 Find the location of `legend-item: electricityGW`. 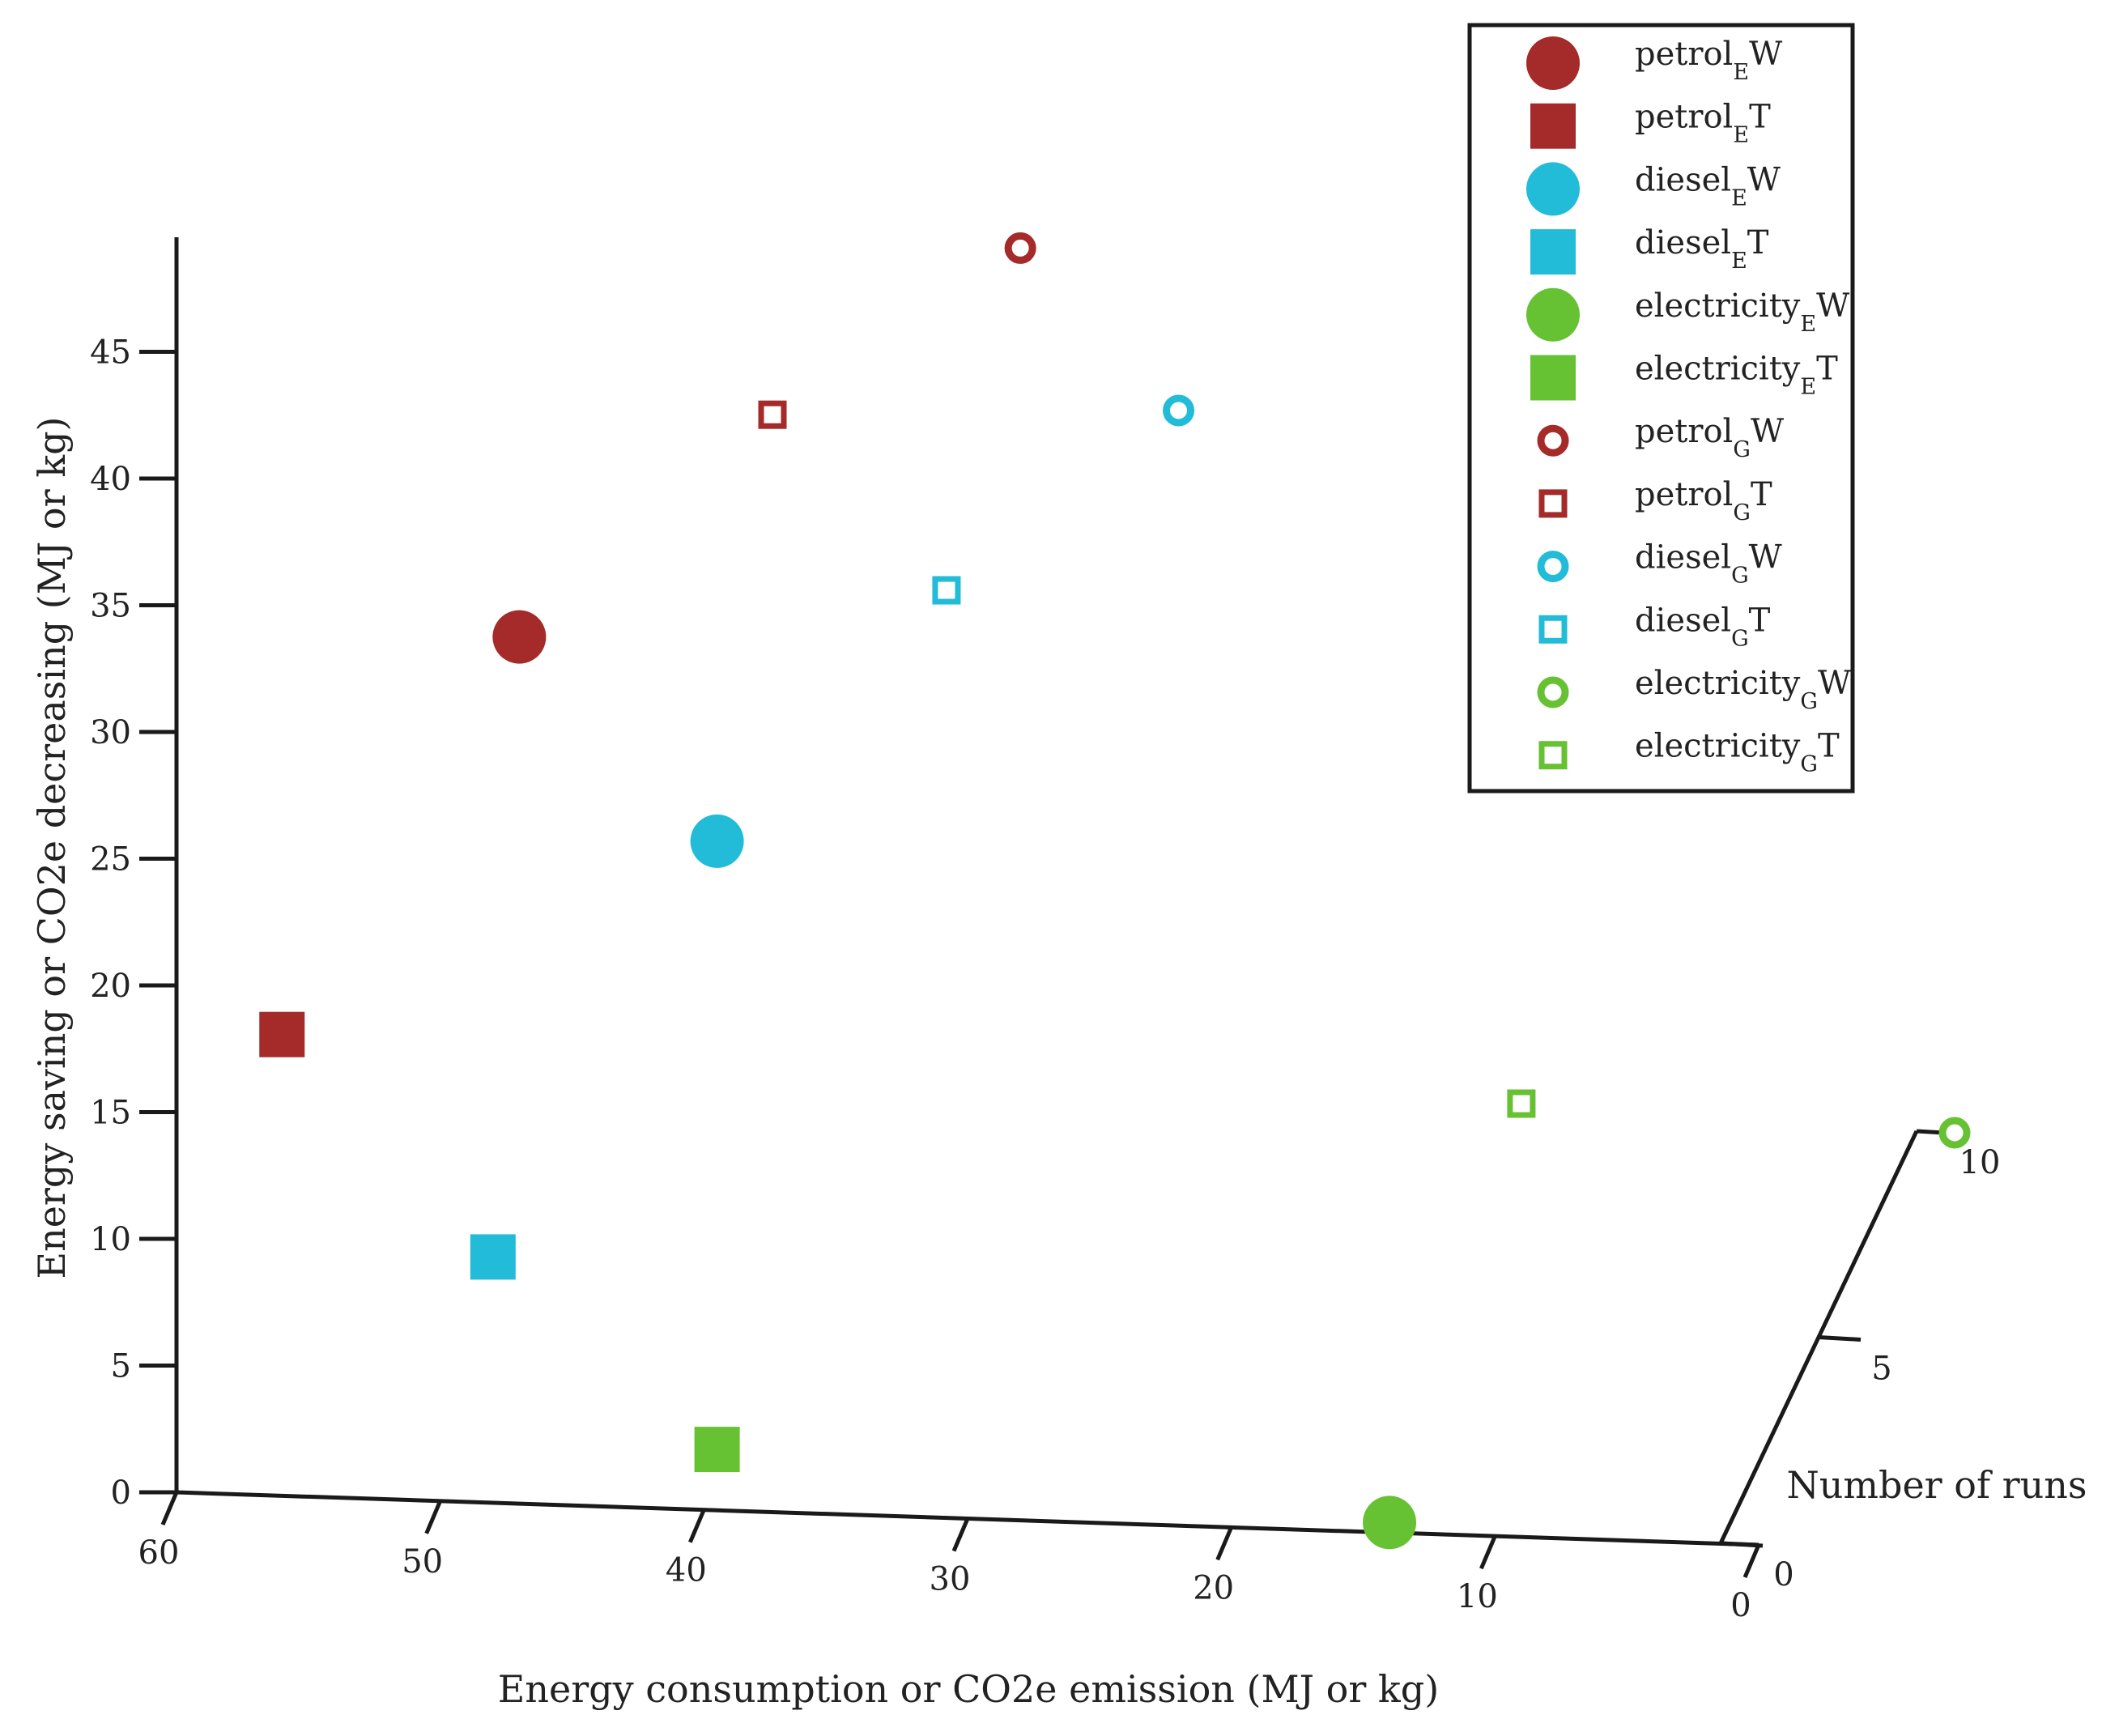

legend-item: electricityGW is located at coordinates (1694, 689).